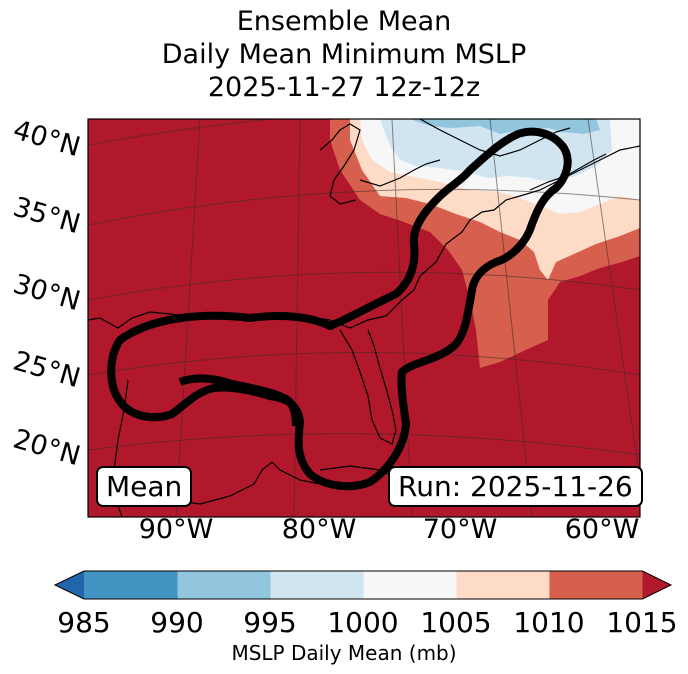 This screenshot has width=688, height=674. What do you see at coordinates (344, 87) in the screenshot?
I see `chart-title-line3: 2025-11-27 12z-12z` at bounding box center [344, 87].